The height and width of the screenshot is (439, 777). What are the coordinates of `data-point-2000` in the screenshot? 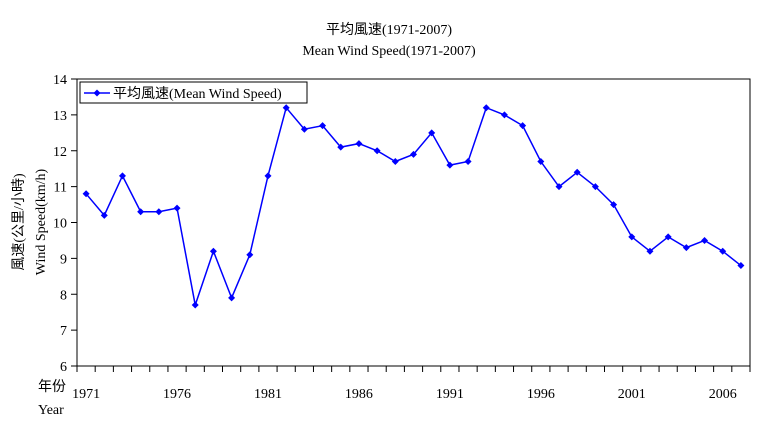 It's located at (614, 205).